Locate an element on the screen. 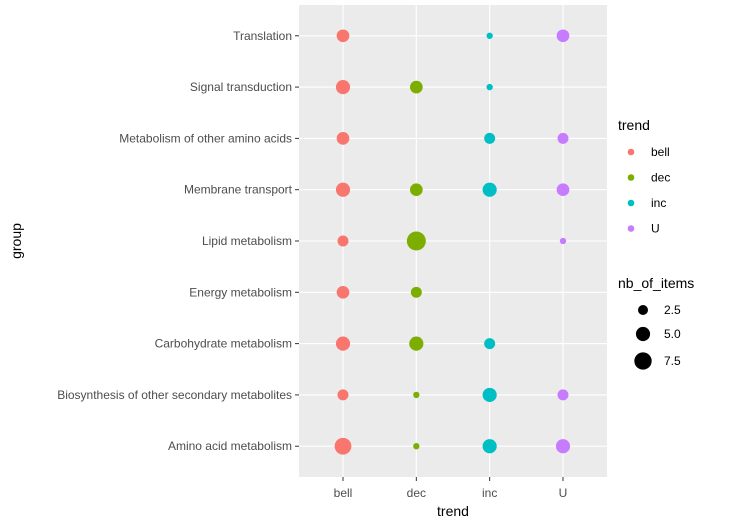 This screenshot has width=736, height=526. y-tick-label: Metabolism of other amino acids is located at coordinates (205, 138).